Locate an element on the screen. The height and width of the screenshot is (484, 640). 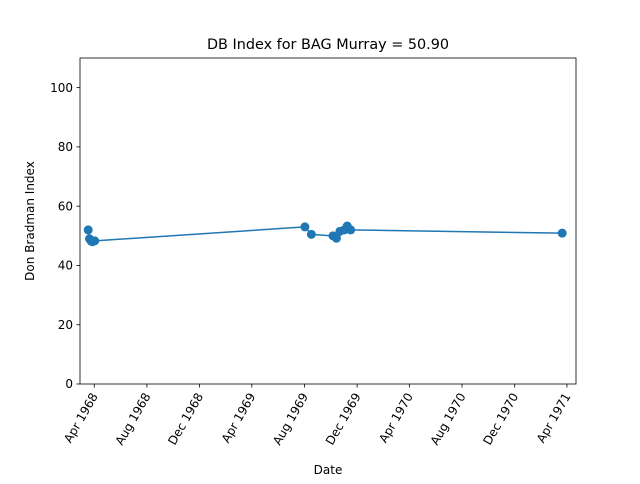
x-tick-label: Dec 1969 is located at coordinates (343, 419).